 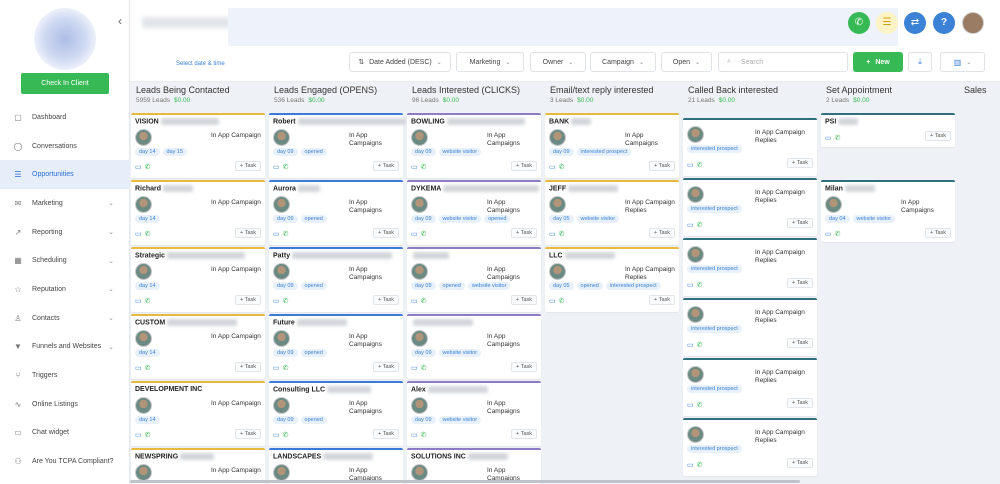 I want to click on view-toggle-button: ▥ ⌄, so click(x=962, y=62).